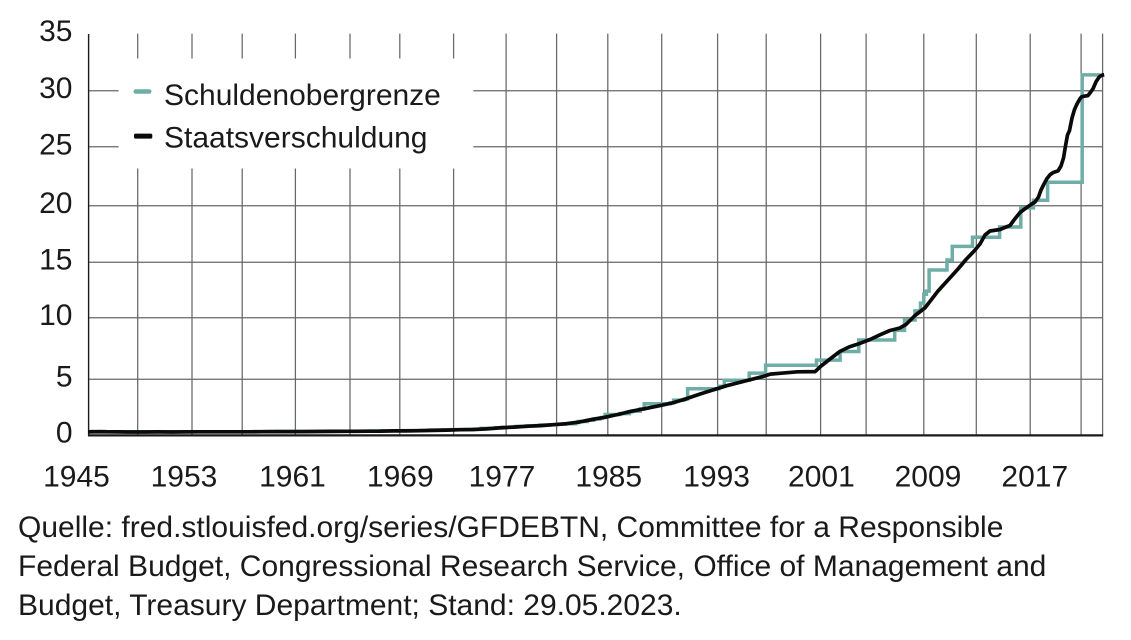 The image size is (1131, 640). I want to click on svg-text: 2009, so click(928, 477).